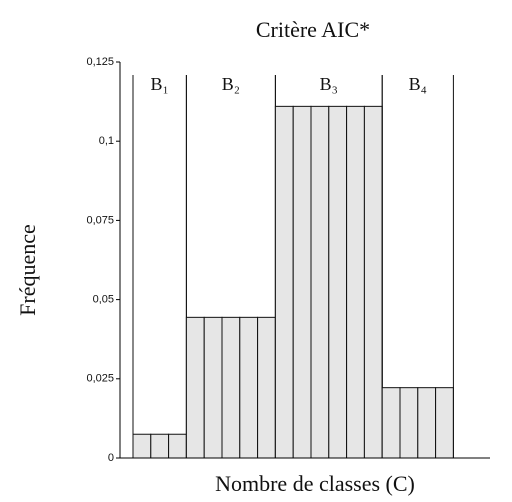  I want to click on group-label: B₂, so click(231, 84).